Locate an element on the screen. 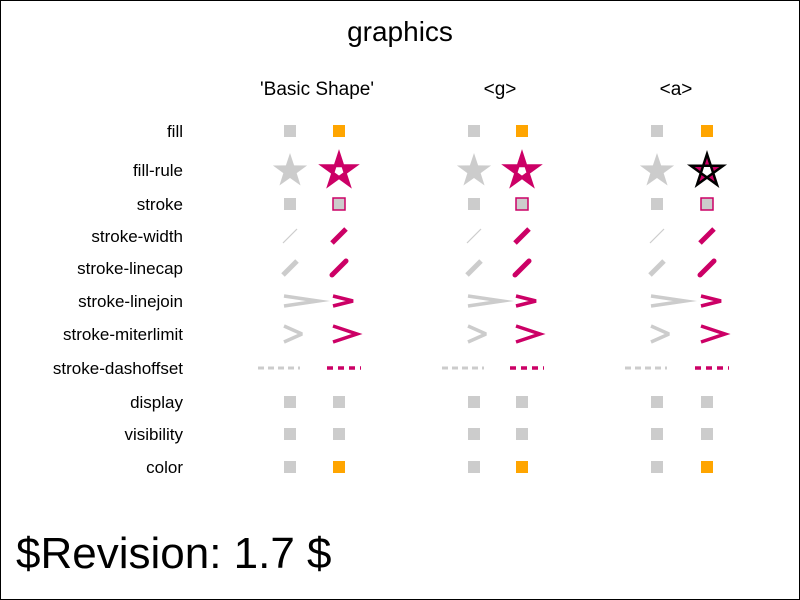 The width and height of the screenshot is (800, 600). test-fill-g is located at coordinates (522, 131).